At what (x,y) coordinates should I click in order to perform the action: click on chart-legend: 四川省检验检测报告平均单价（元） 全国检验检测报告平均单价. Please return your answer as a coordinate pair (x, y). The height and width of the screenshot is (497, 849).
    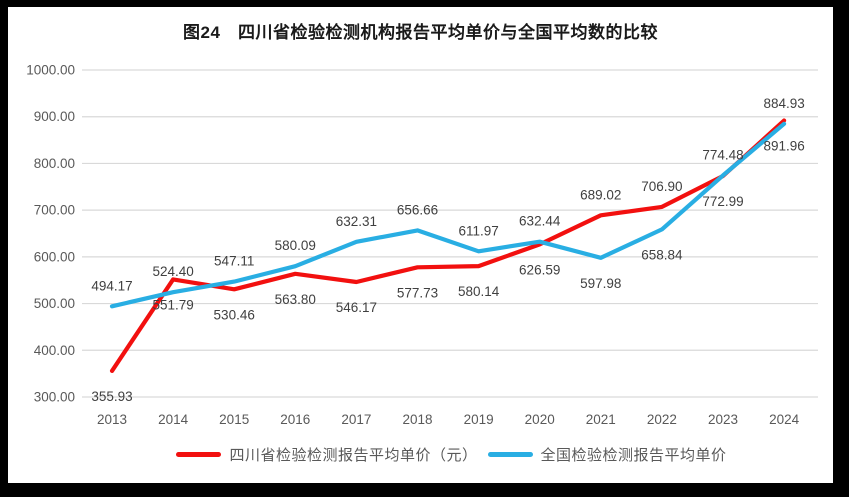
    Looking at the image, I should click on (420, 454).